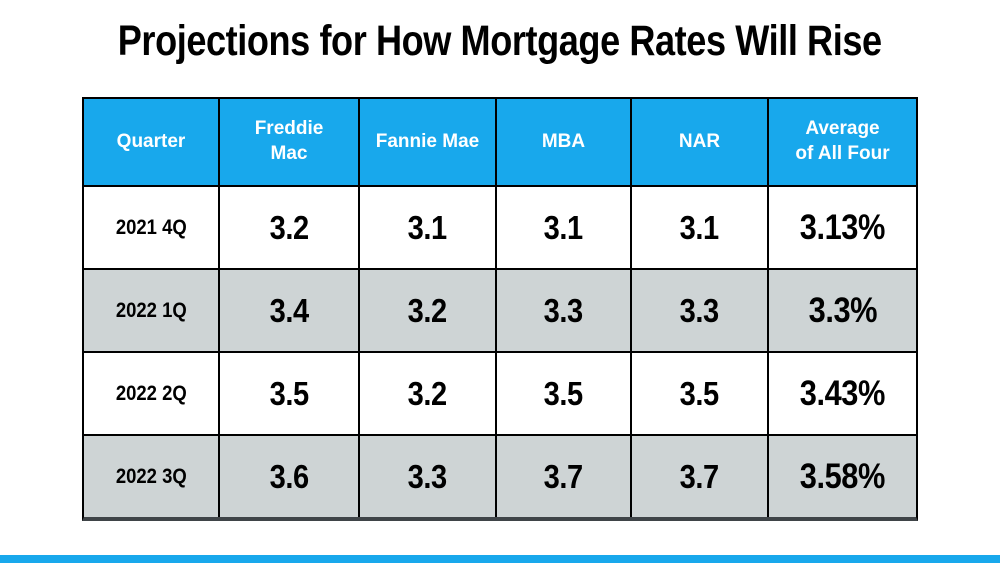  Describe the element at coordinates (151, 227) in the screenshot. I see `quarter-cell: 2021 4Q` at that location.